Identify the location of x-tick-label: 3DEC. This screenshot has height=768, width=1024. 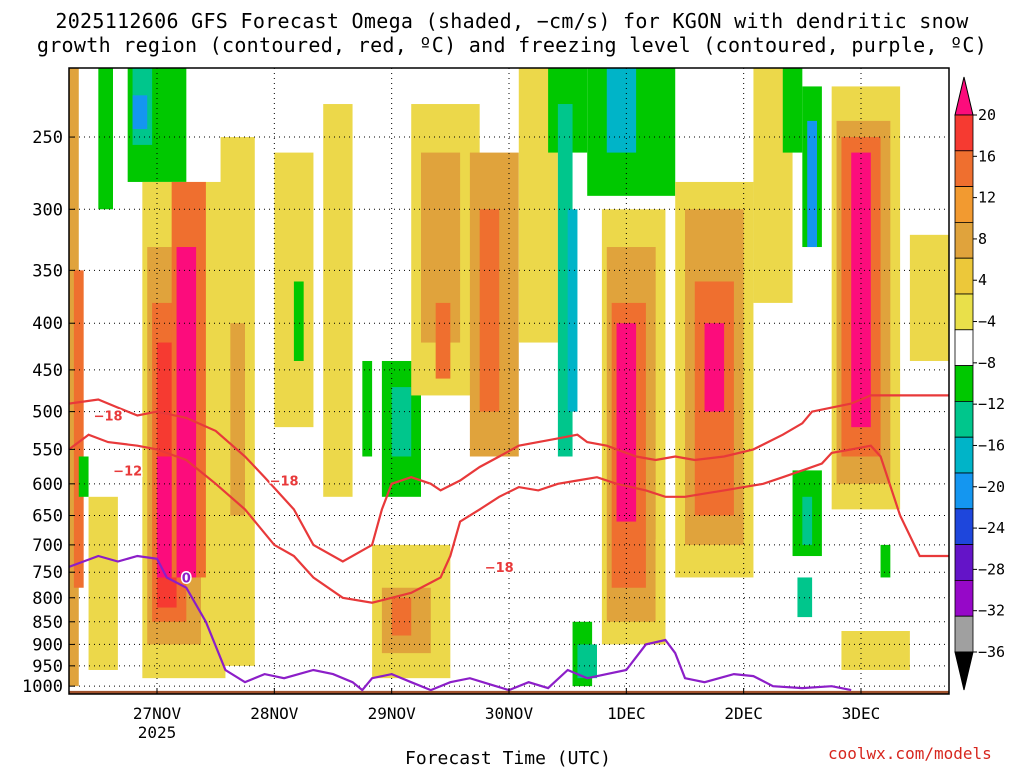
(861, 713).